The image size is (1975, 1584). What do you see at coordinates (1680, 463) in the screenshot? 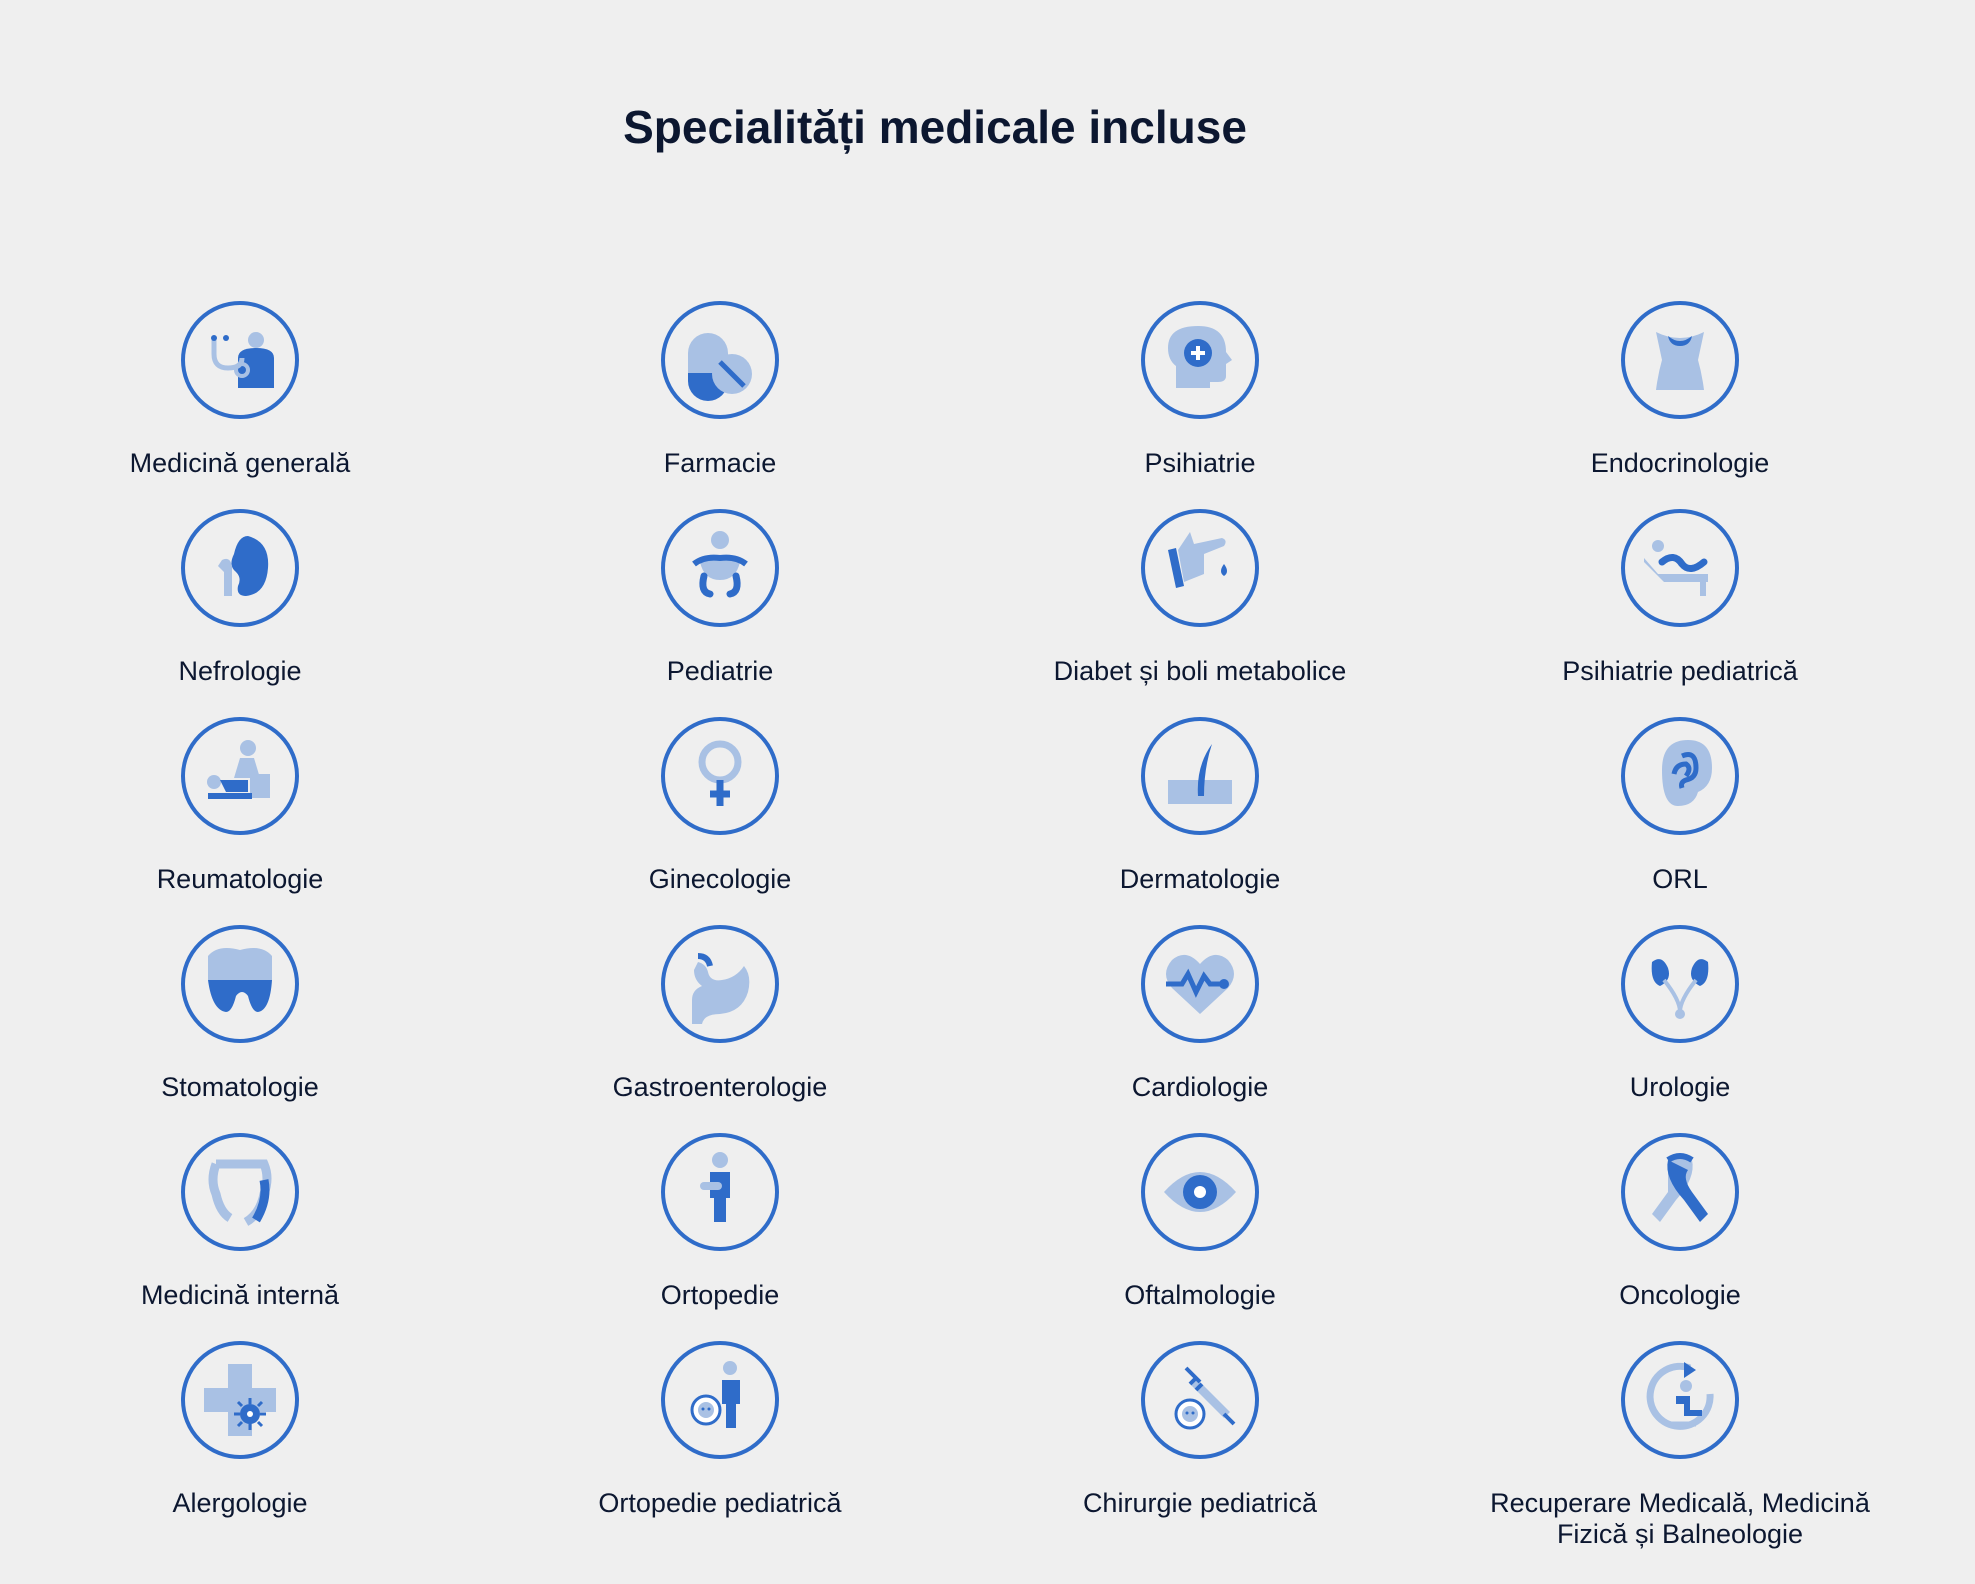
I see `specialty-label: Endocrinologie` at bounding box center [1680, 463].